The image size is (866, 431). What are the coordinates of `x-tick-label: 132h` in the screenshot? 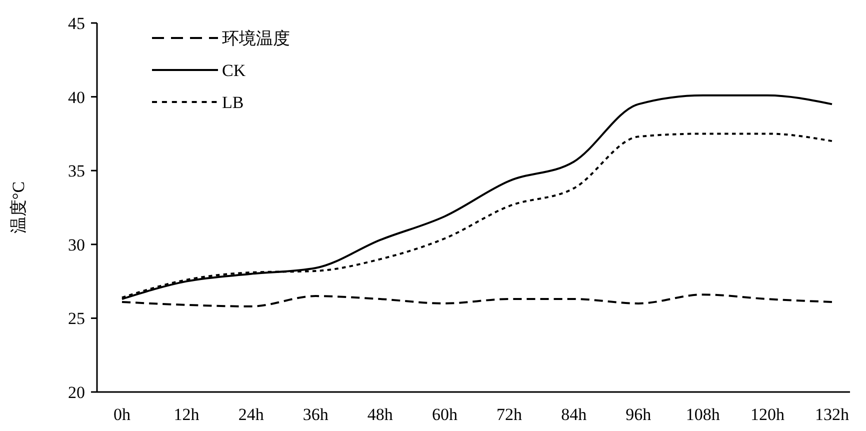 It's located at (832, 414).